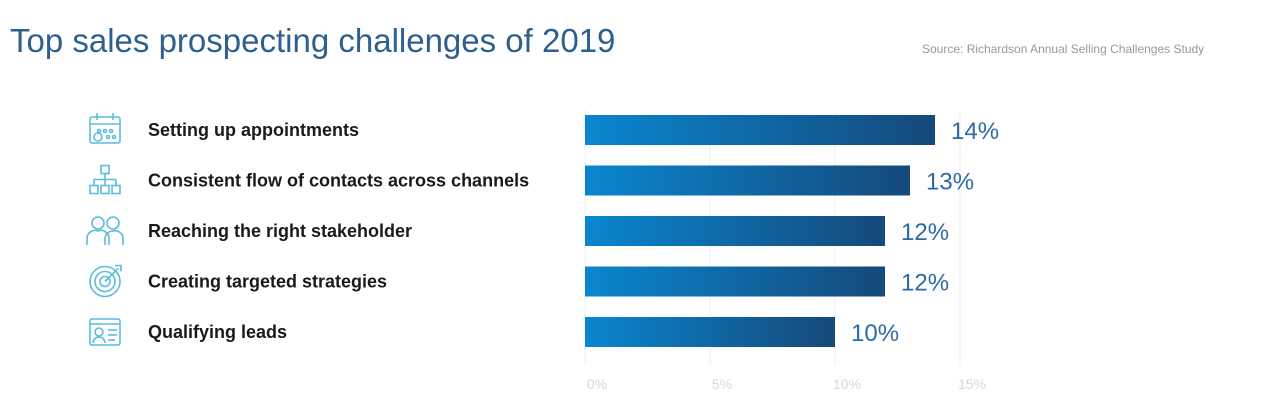 Image resolution: width=1280 pixels, height=414 pixels. I want to click on id-card-icon, so click(105, 332).